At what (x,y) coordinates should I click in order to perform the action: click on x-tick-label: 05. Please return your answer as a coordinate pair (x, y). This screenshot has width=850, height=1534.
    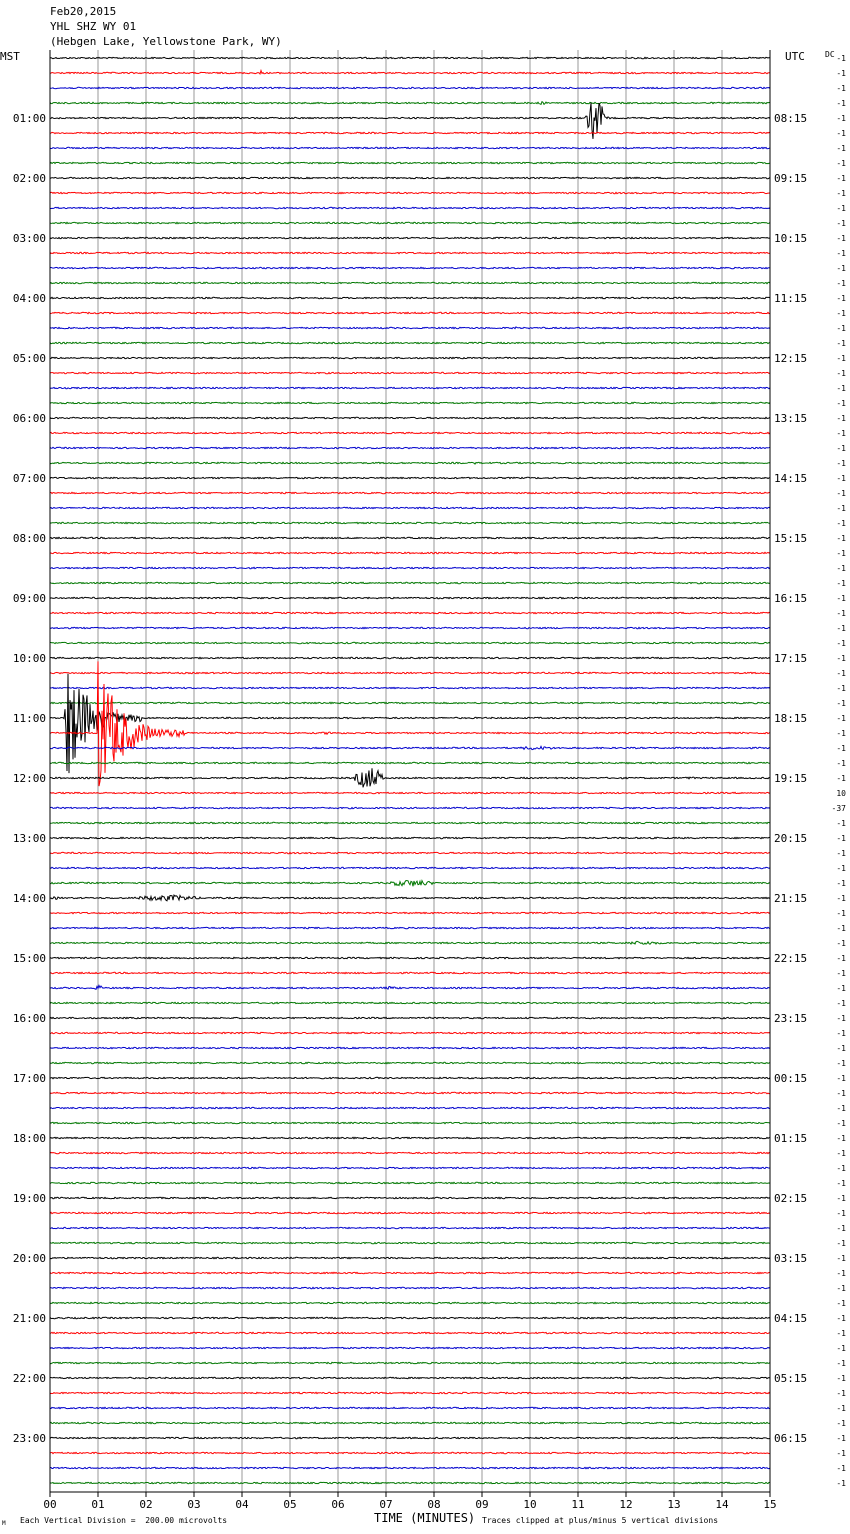
    Looking at the image, I should click on (289, 1504).